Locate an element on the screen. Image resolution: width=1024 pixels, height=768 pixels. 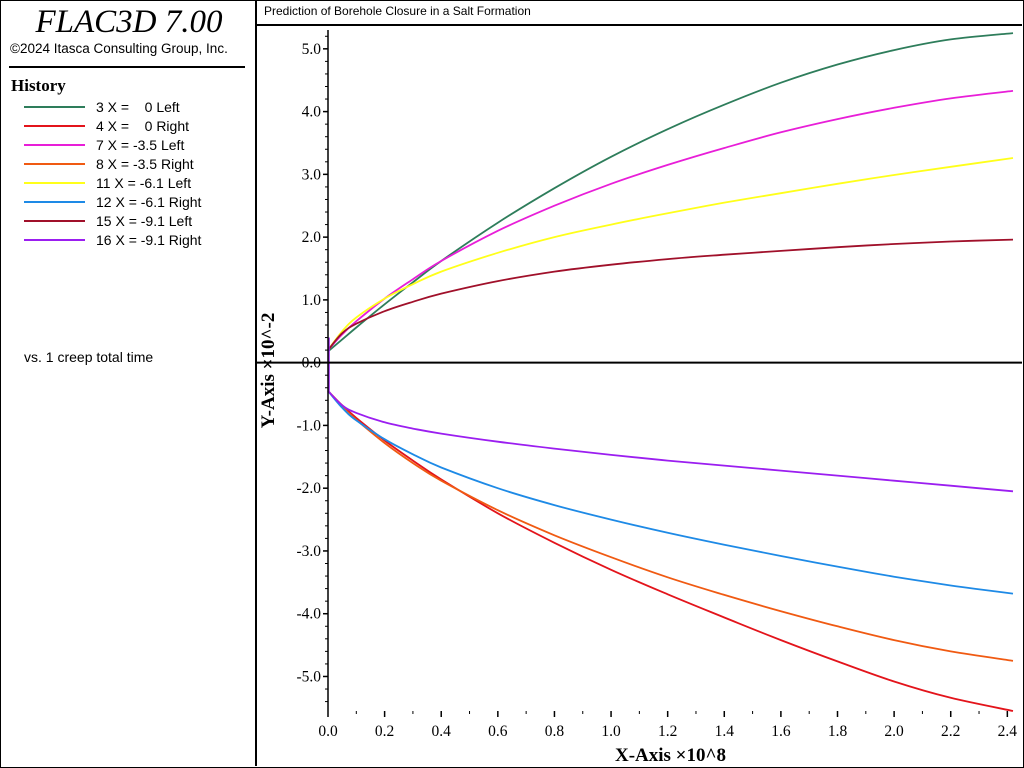
title-divider is located at coordinates (127, 67).